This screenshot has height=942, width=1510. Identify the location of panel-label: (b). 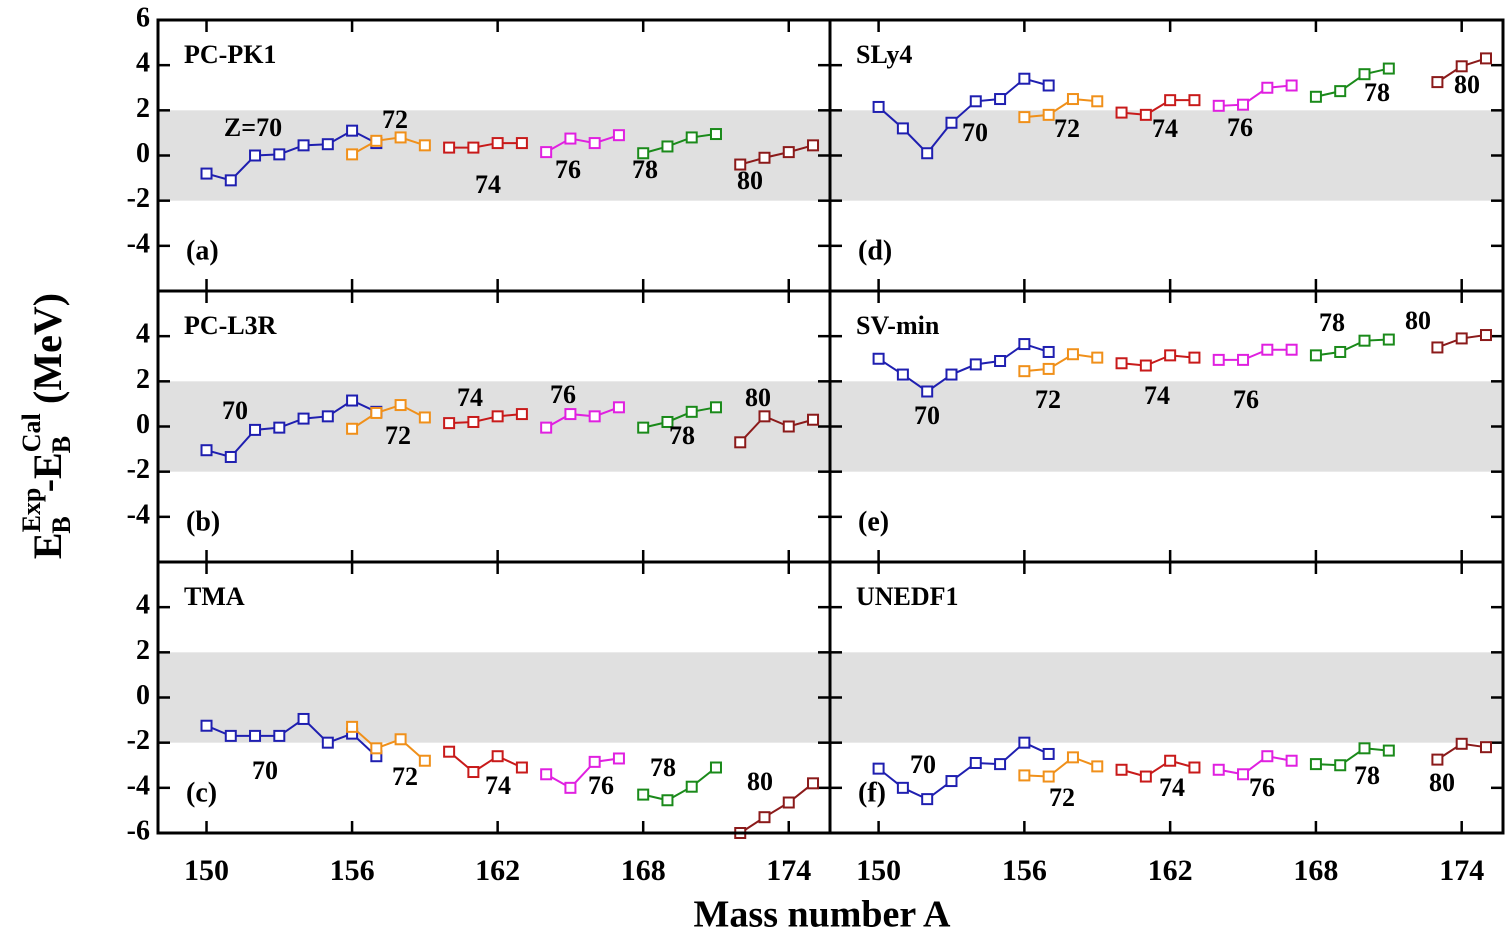
(203, 521).